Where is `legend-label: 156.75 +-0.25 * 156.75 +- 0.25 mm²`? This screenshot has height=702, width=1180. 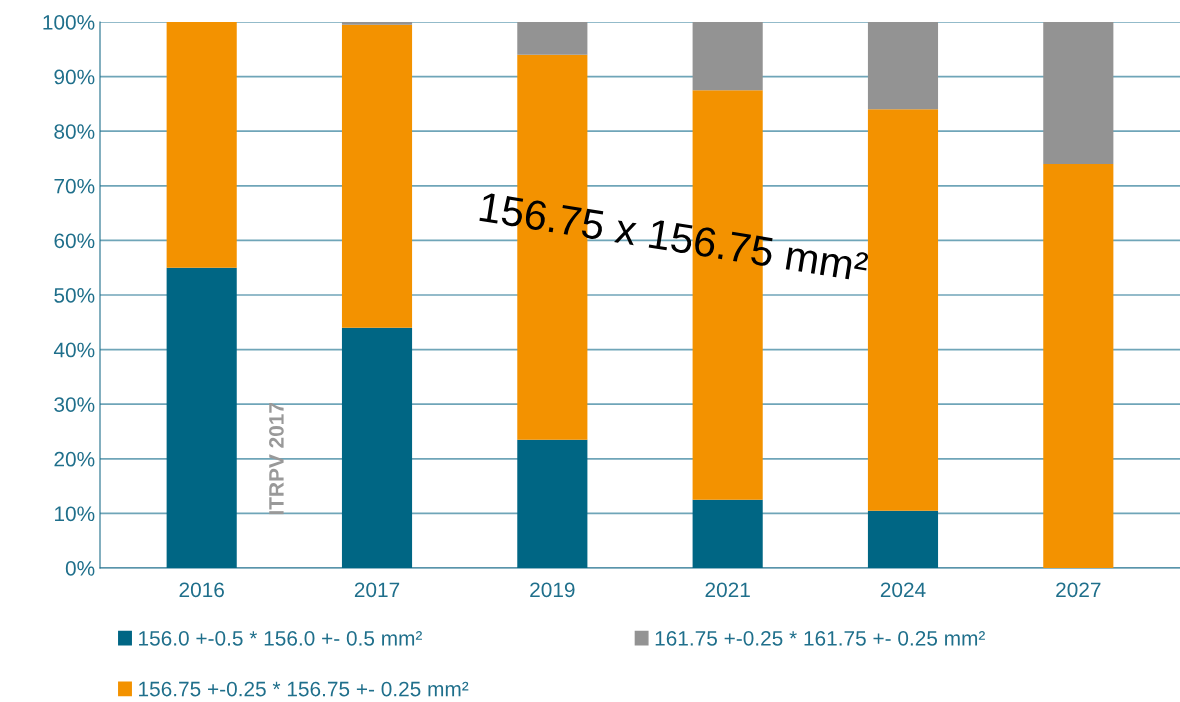 legend-label: 156.75 +-0.25 * 156.75 +- 0.25 mm² is located at coordinates (304, 689).